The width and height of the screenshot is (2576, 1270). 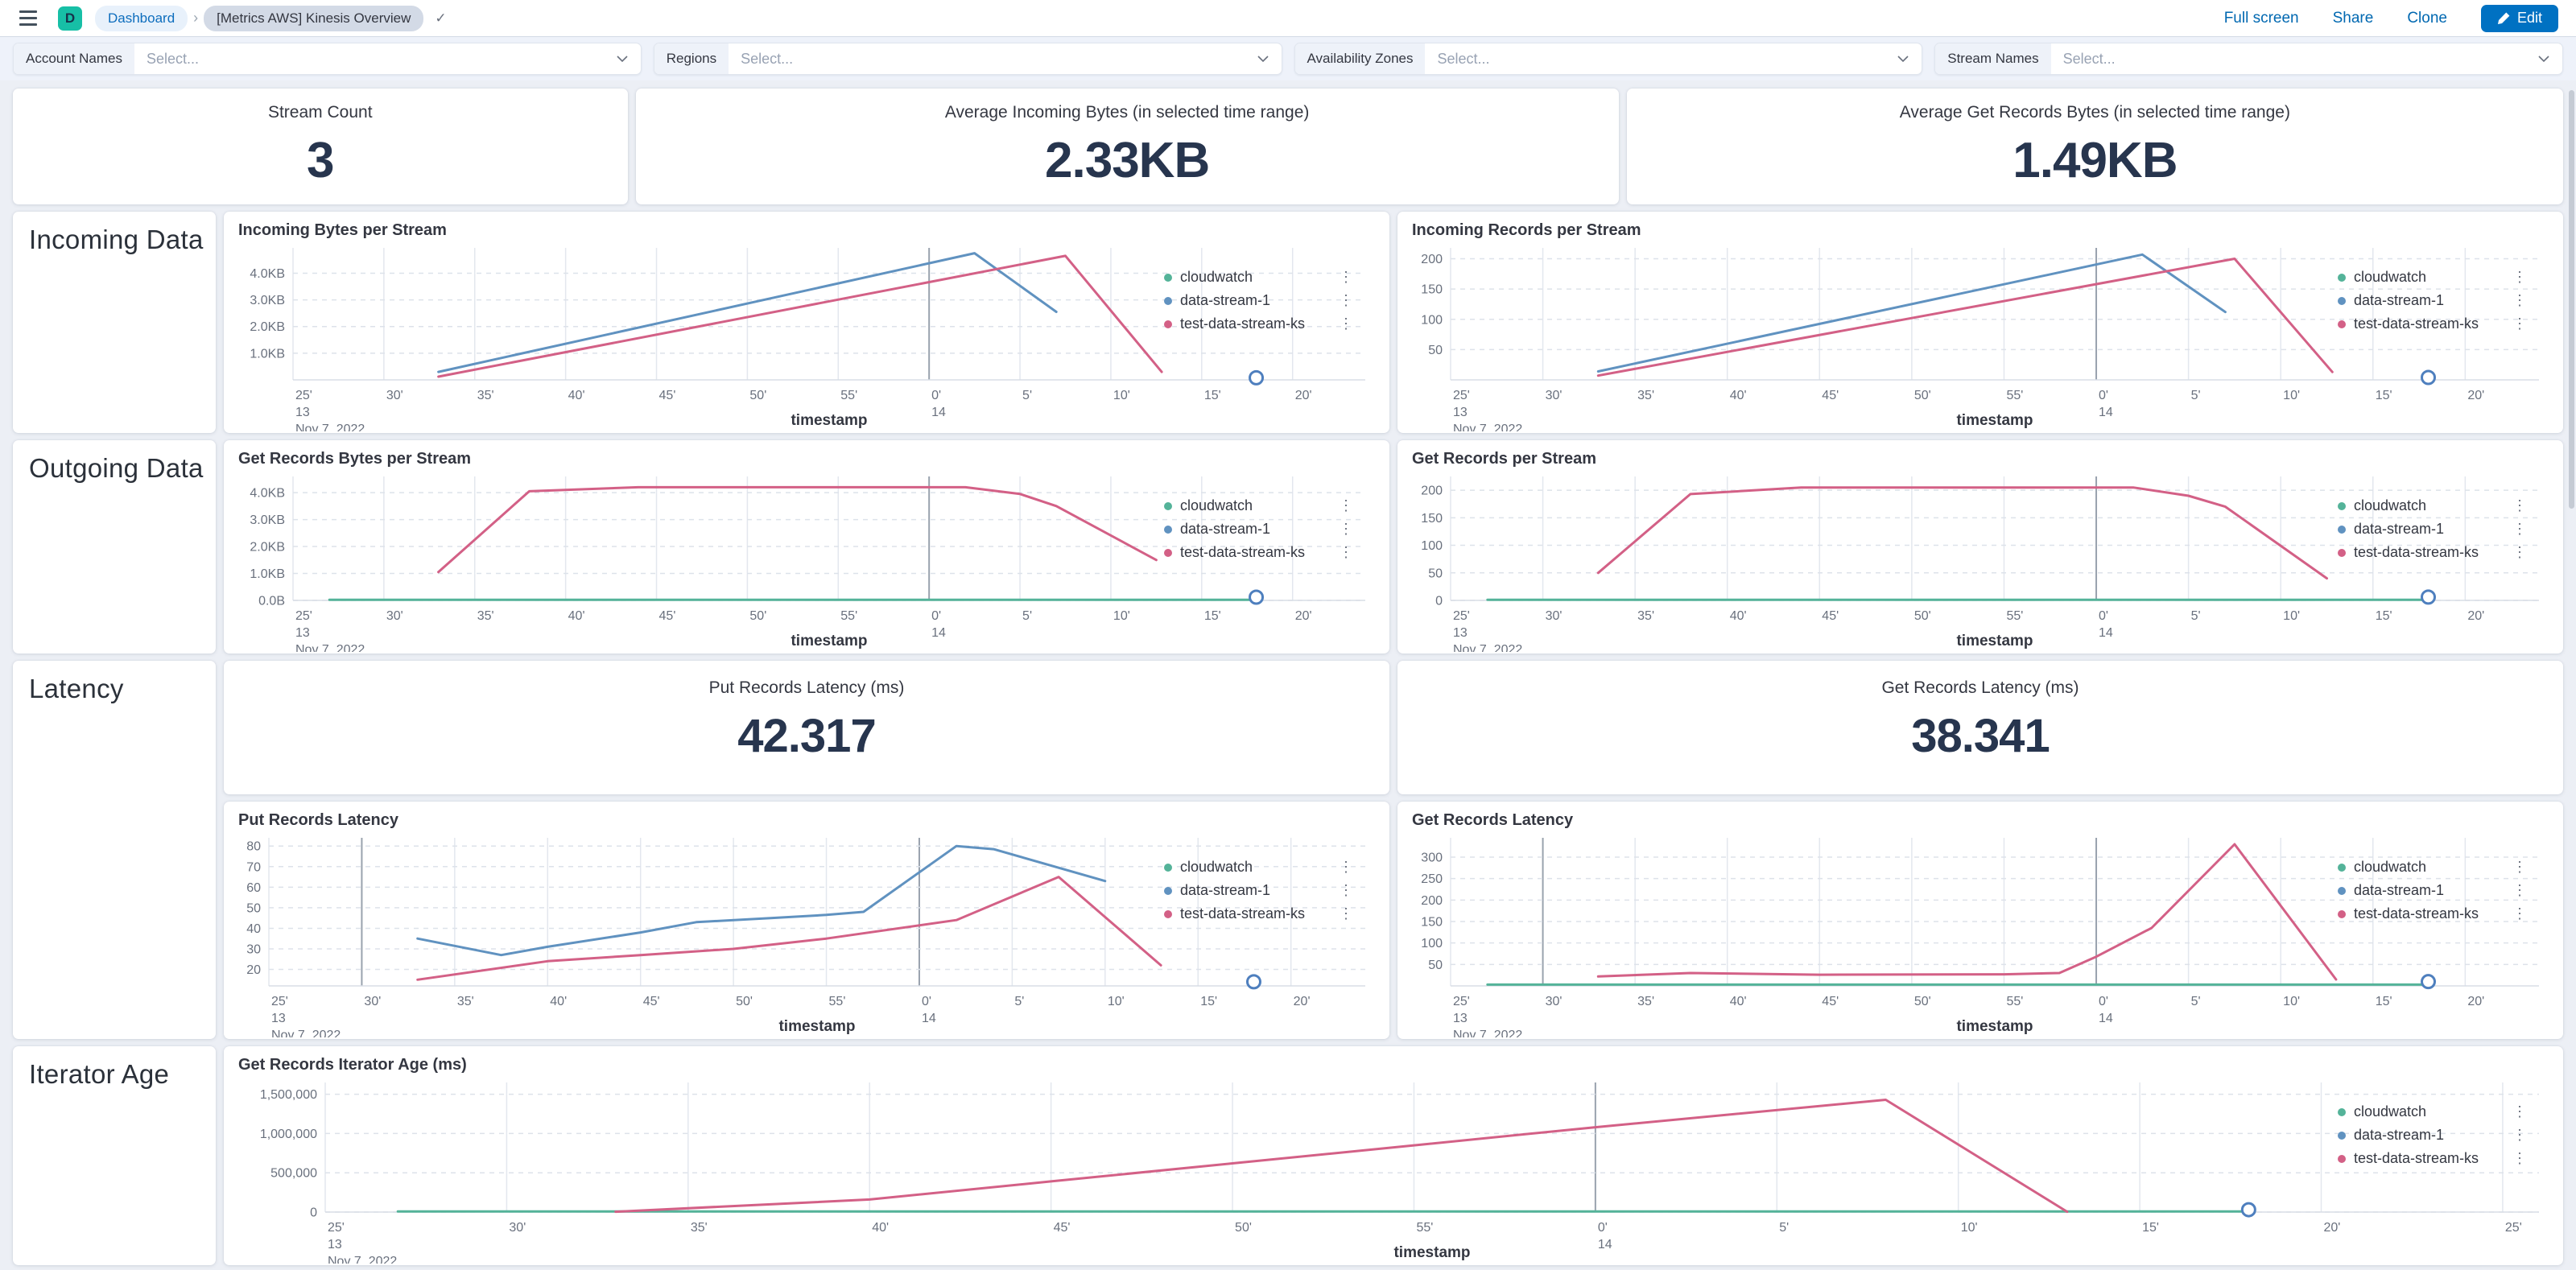 What do you see at coordinates (1121, 616) in the screenshot?
I see `svg-text: 10'` at bounding box center [1121, 616].